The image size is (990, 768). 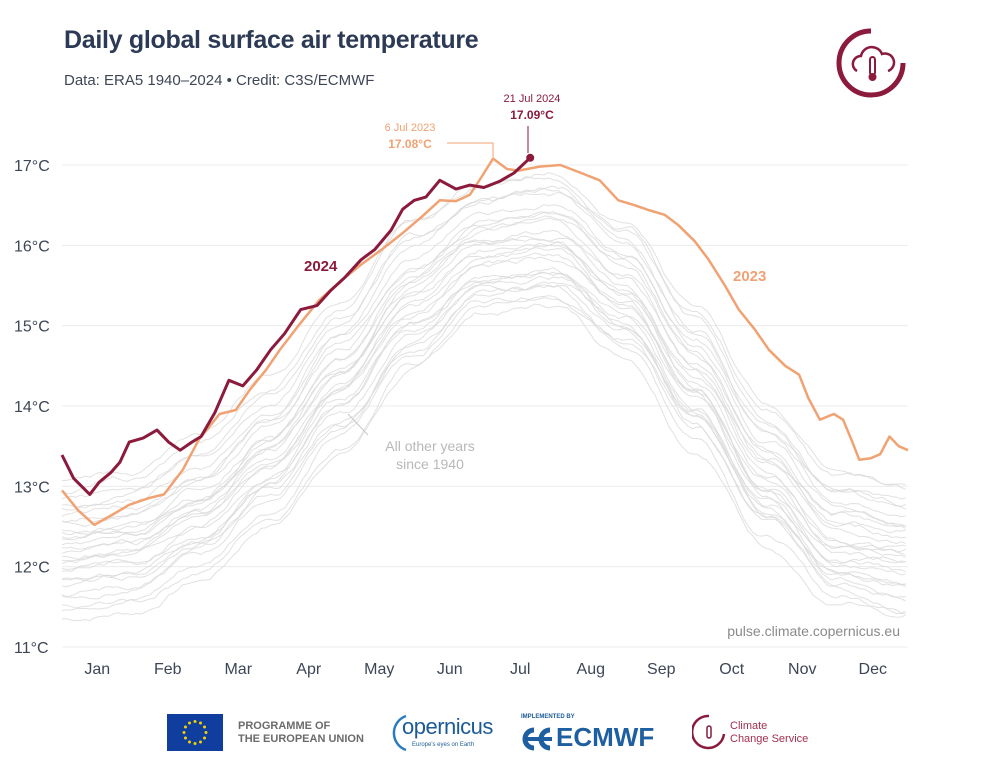 I want to click on record-2024-date: 21 Jul 2024, so click(x=532, y=99).